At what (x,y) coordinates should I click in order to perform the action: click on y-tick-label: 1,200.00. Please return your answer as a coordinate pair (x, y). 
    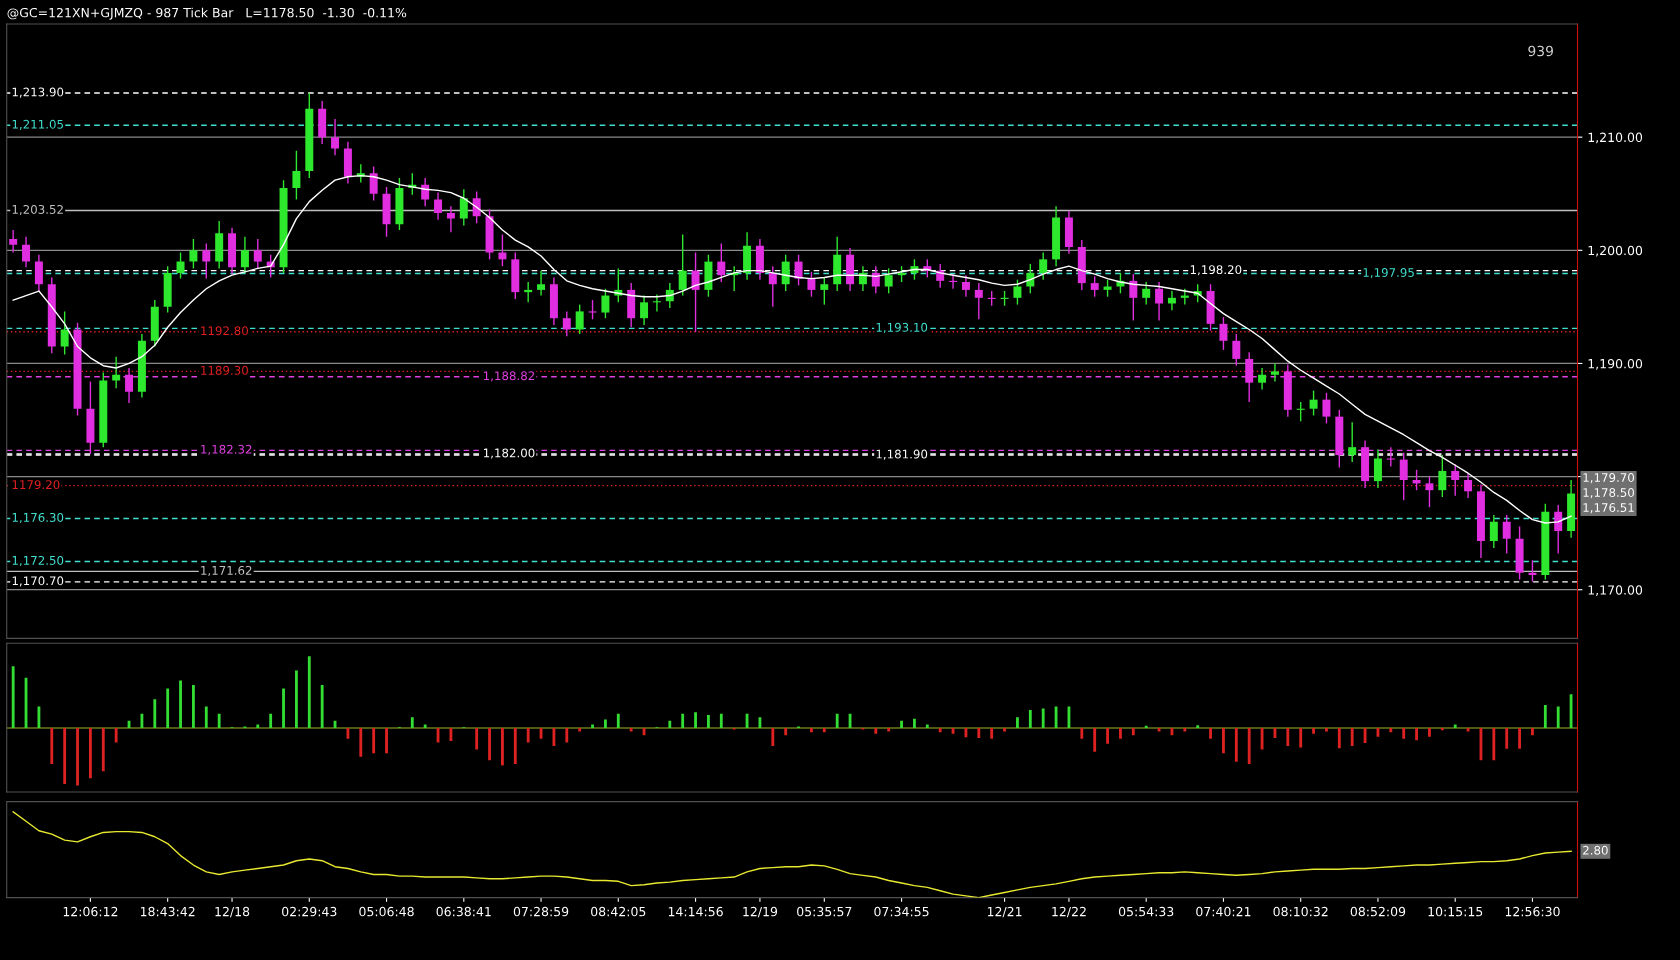
    Looking at the image, I should click on (1615, 251).